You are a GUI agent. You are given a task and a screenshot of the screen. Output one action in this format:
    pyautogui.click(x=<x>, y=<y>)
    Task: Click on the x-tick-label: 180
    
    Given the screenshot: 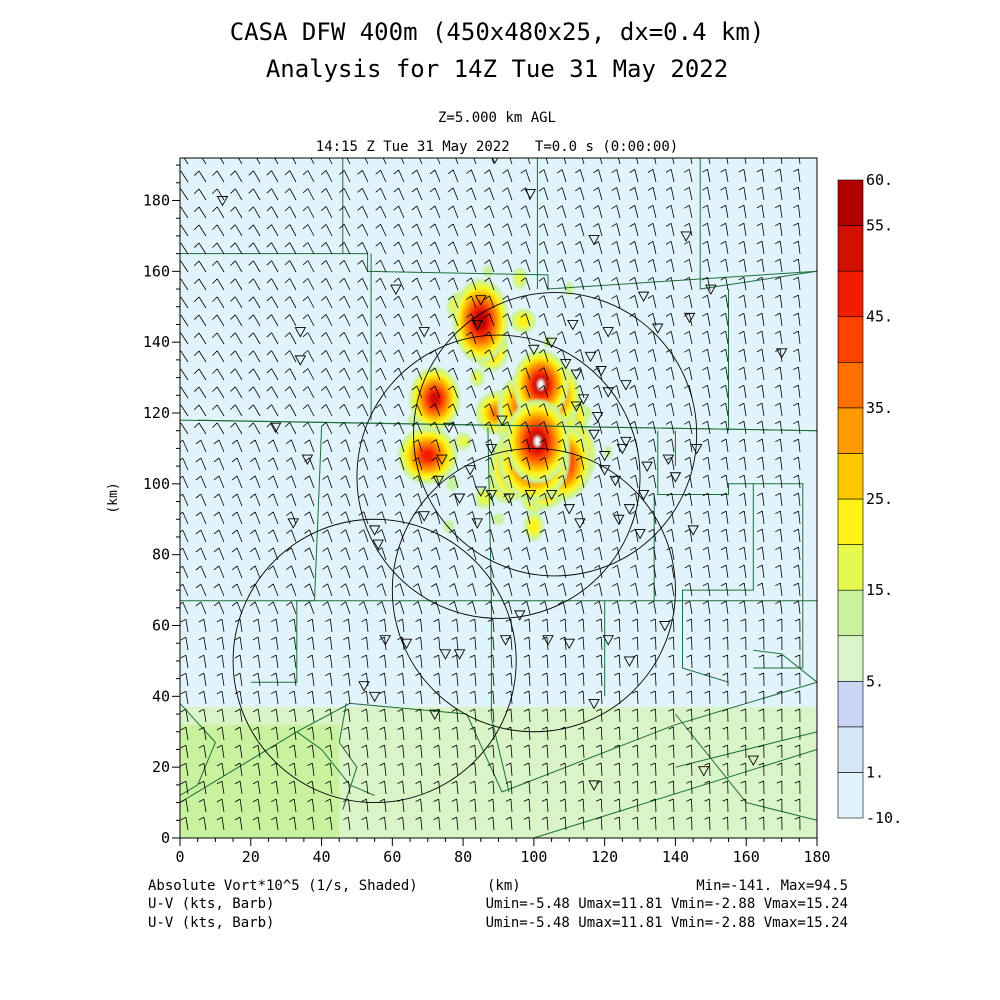 What is the action you would take?
    pyautogui.click(x=816, y=857)
    